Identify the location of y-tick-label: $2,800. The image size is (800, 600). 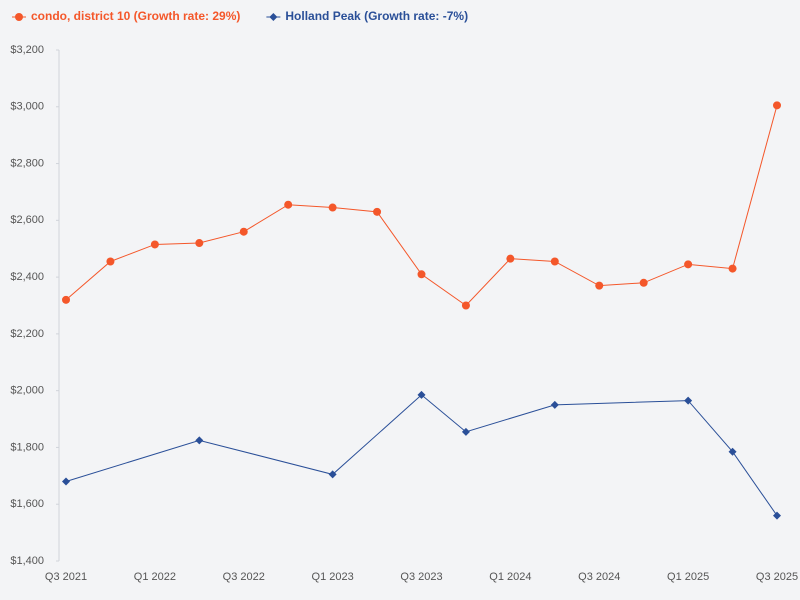
(27, 163).